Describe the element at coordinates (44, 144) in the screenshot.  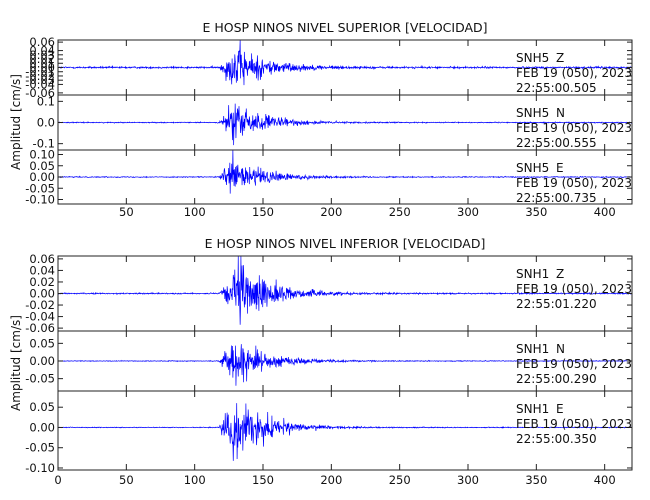
I see `y-tick-label: -0.1` at that location.